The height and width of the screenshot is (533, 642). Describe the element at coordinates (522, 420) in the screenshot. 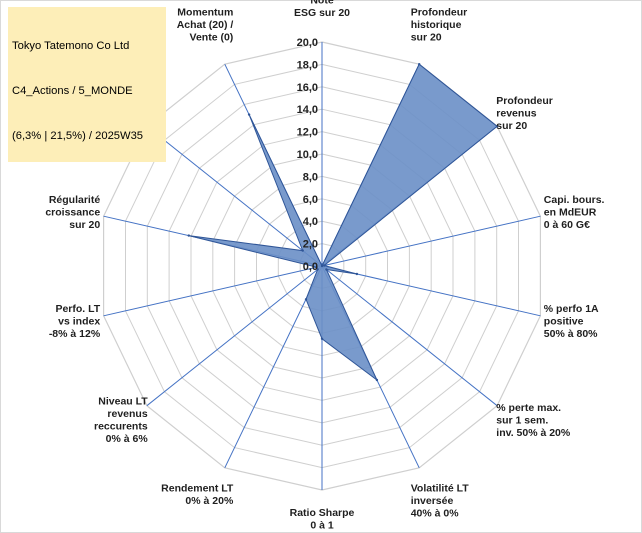

I see `axis-label-line: sur 1 sem.` at that location.